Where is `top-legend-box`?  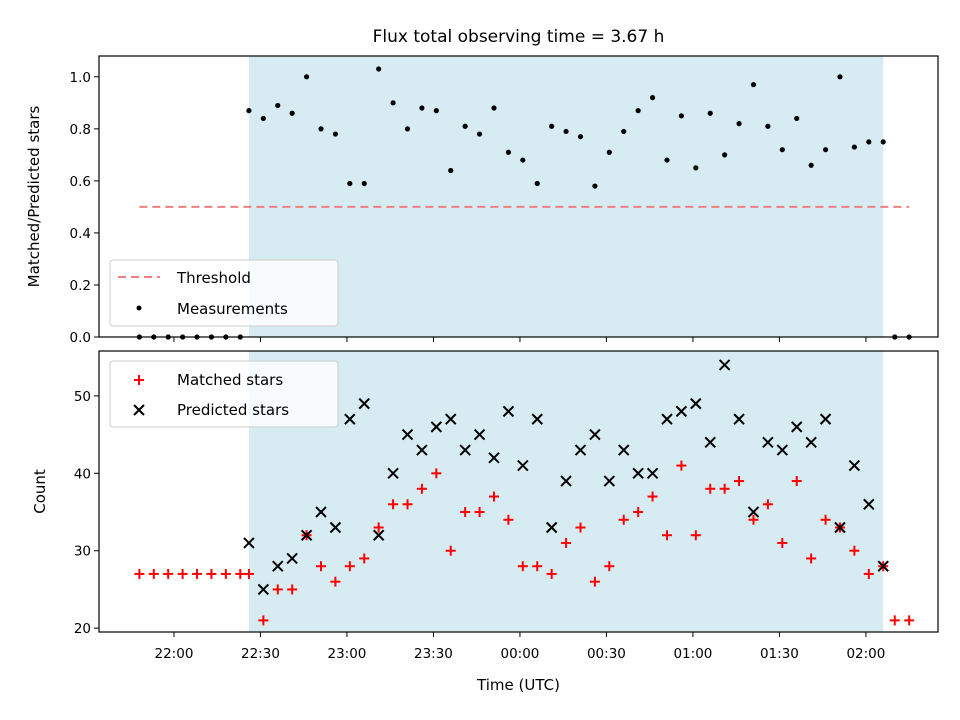 top-legend-box is located at coordinates (224, 293).